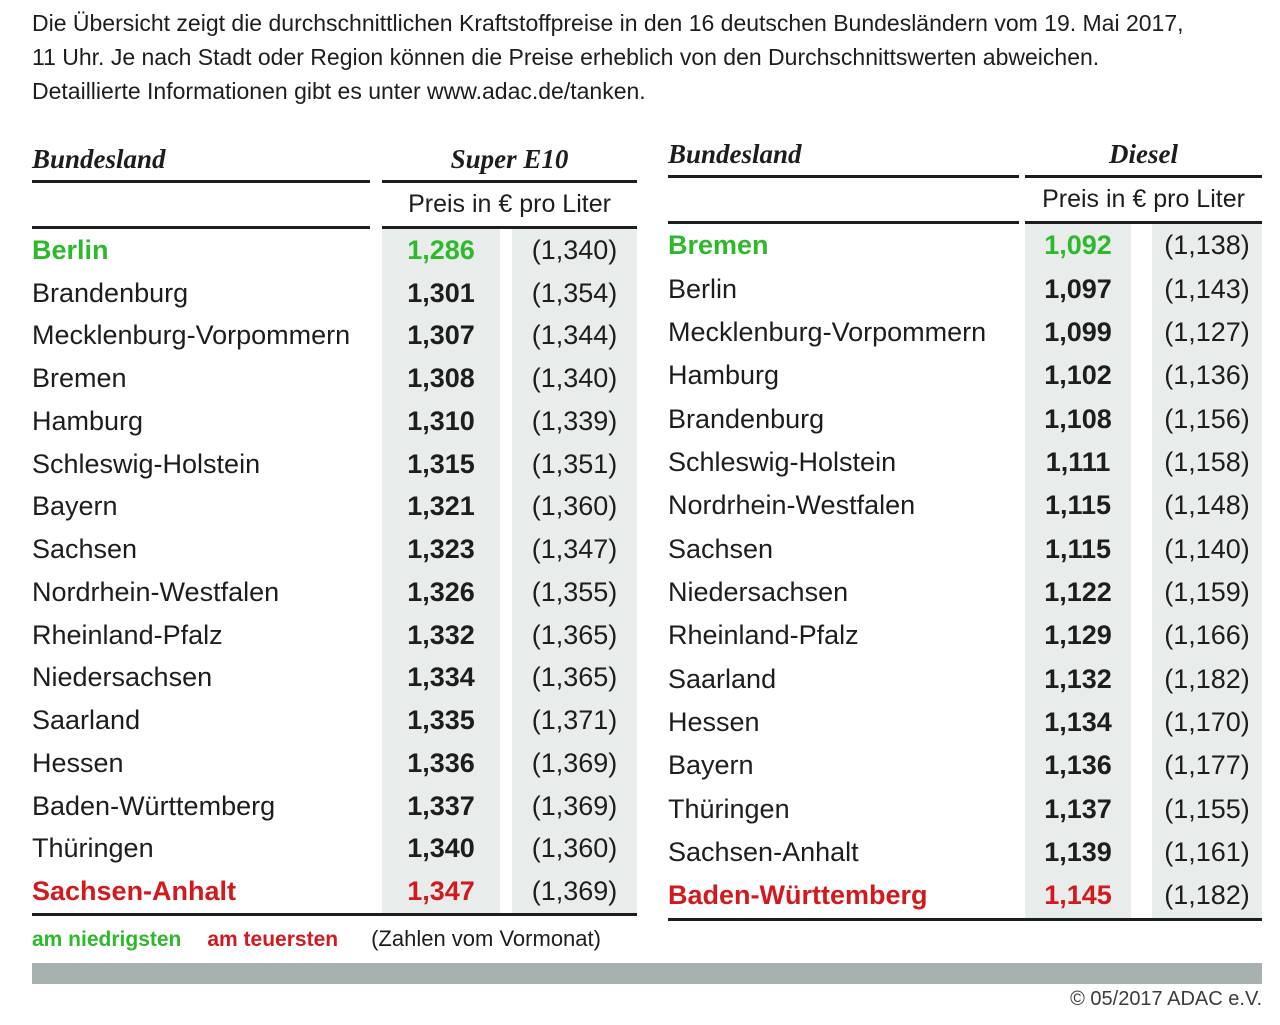  What do you see at coordinates (334, 914) in the screenshot?
I see `table-bottom-divider` at bounding box center [334, 914].